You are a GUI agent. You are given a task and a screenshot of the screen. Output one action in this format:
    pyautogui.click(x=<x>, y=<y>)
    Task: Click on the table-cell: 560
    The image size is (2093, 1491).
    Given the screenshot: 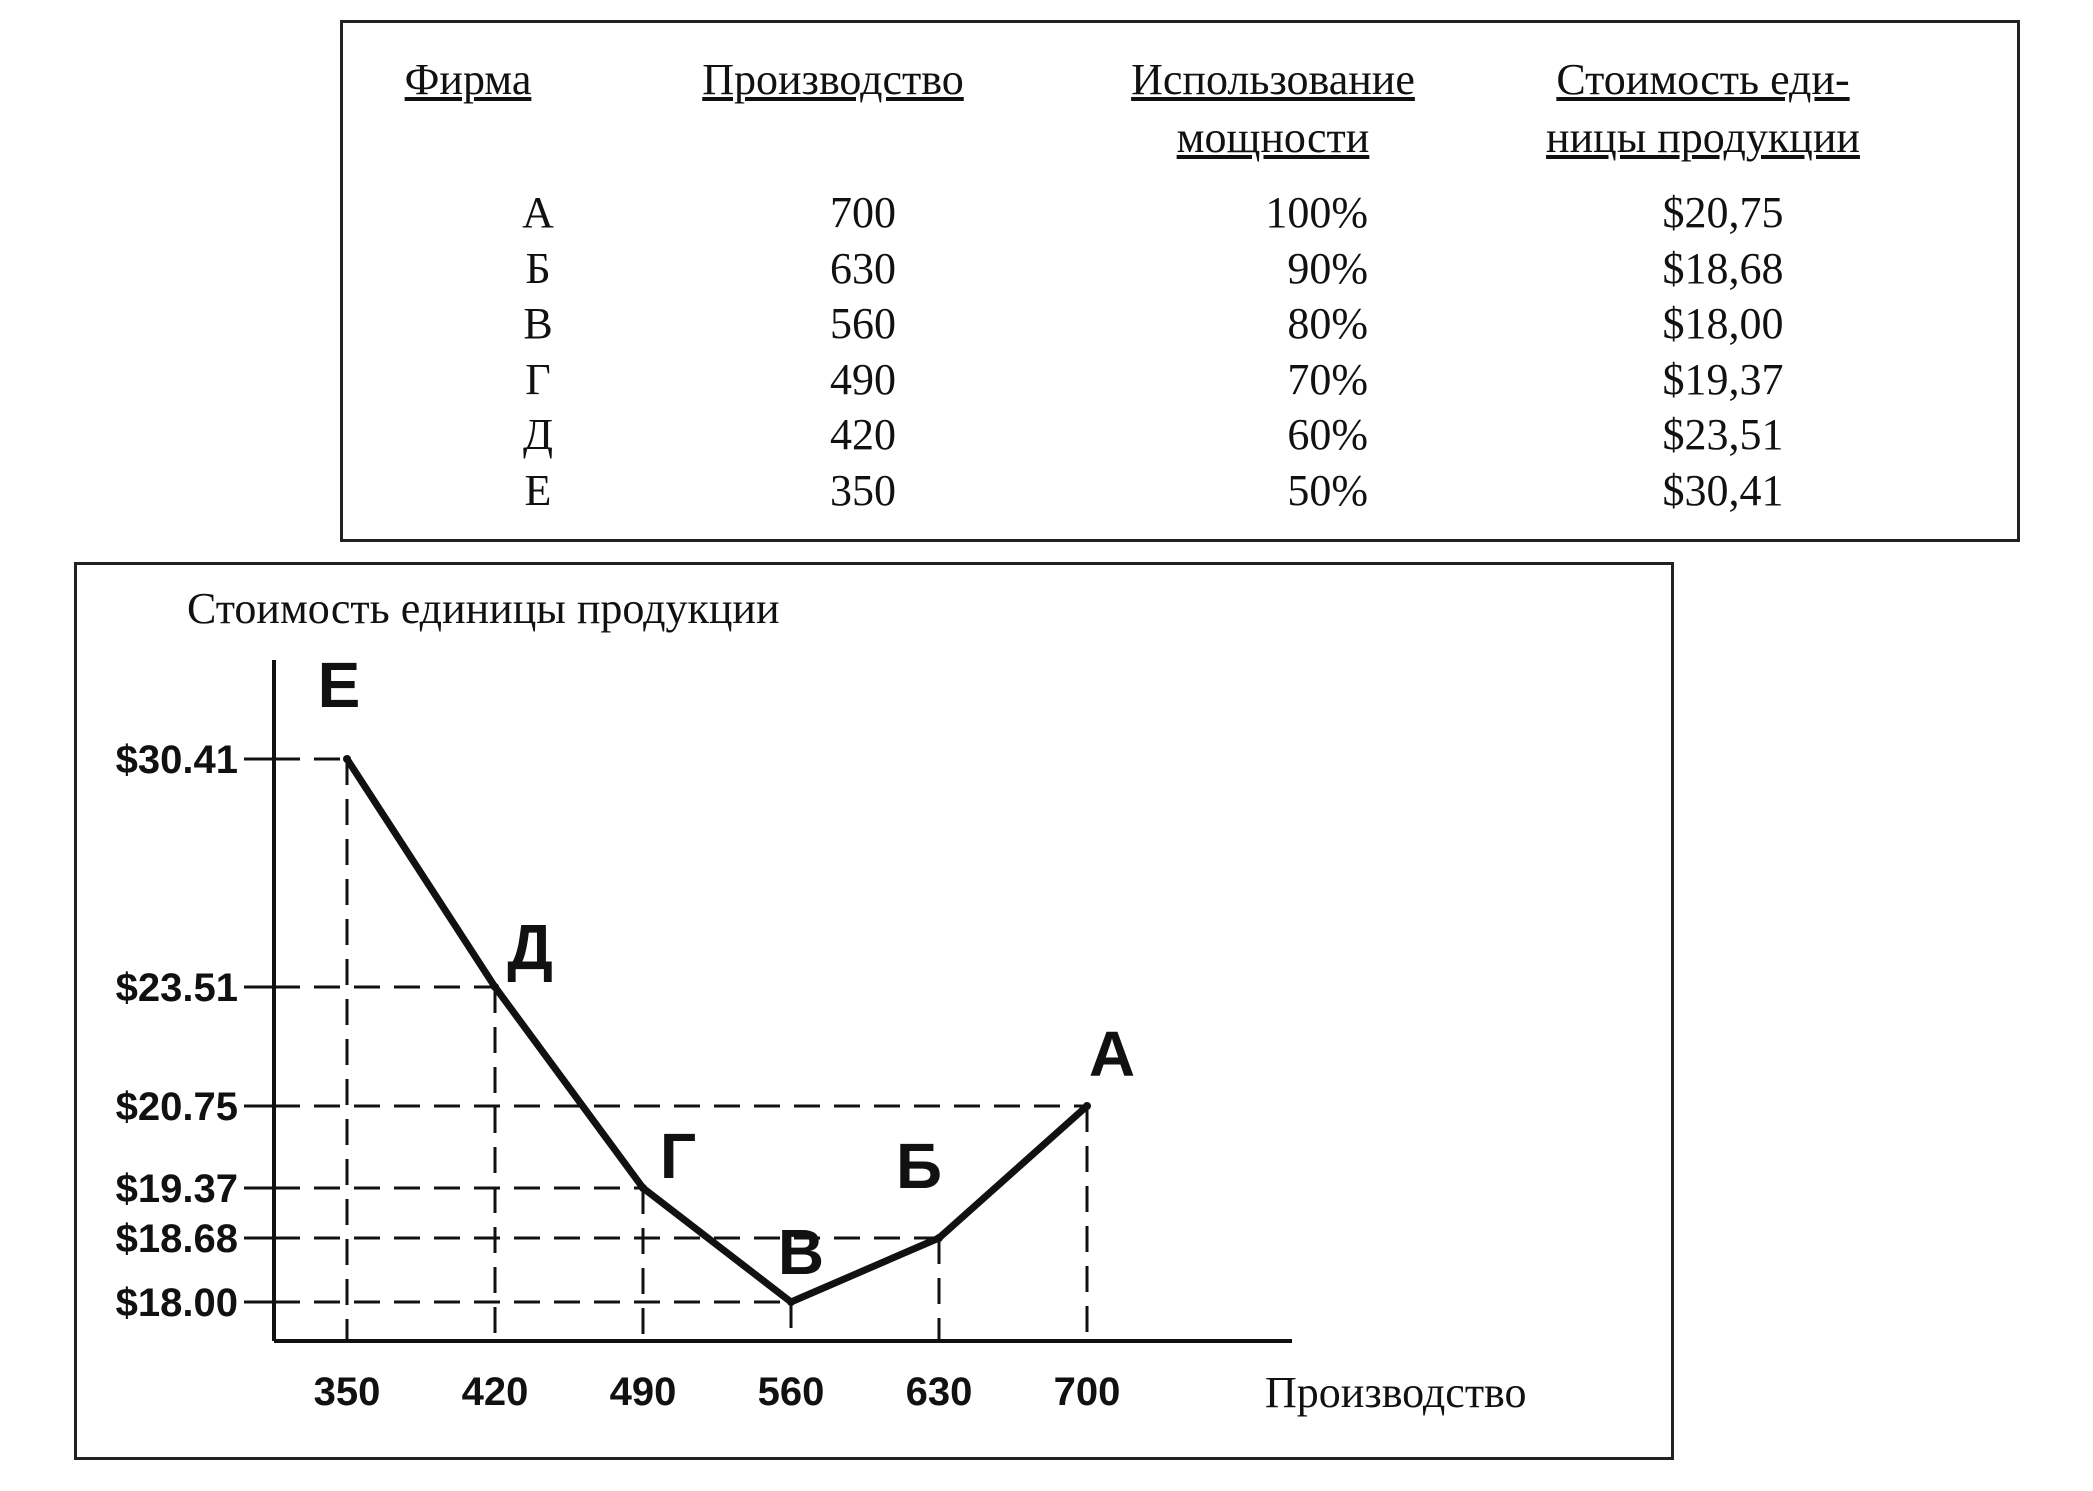 What is the action you would take?
    pyautogui.click(x=863, y=323)
    